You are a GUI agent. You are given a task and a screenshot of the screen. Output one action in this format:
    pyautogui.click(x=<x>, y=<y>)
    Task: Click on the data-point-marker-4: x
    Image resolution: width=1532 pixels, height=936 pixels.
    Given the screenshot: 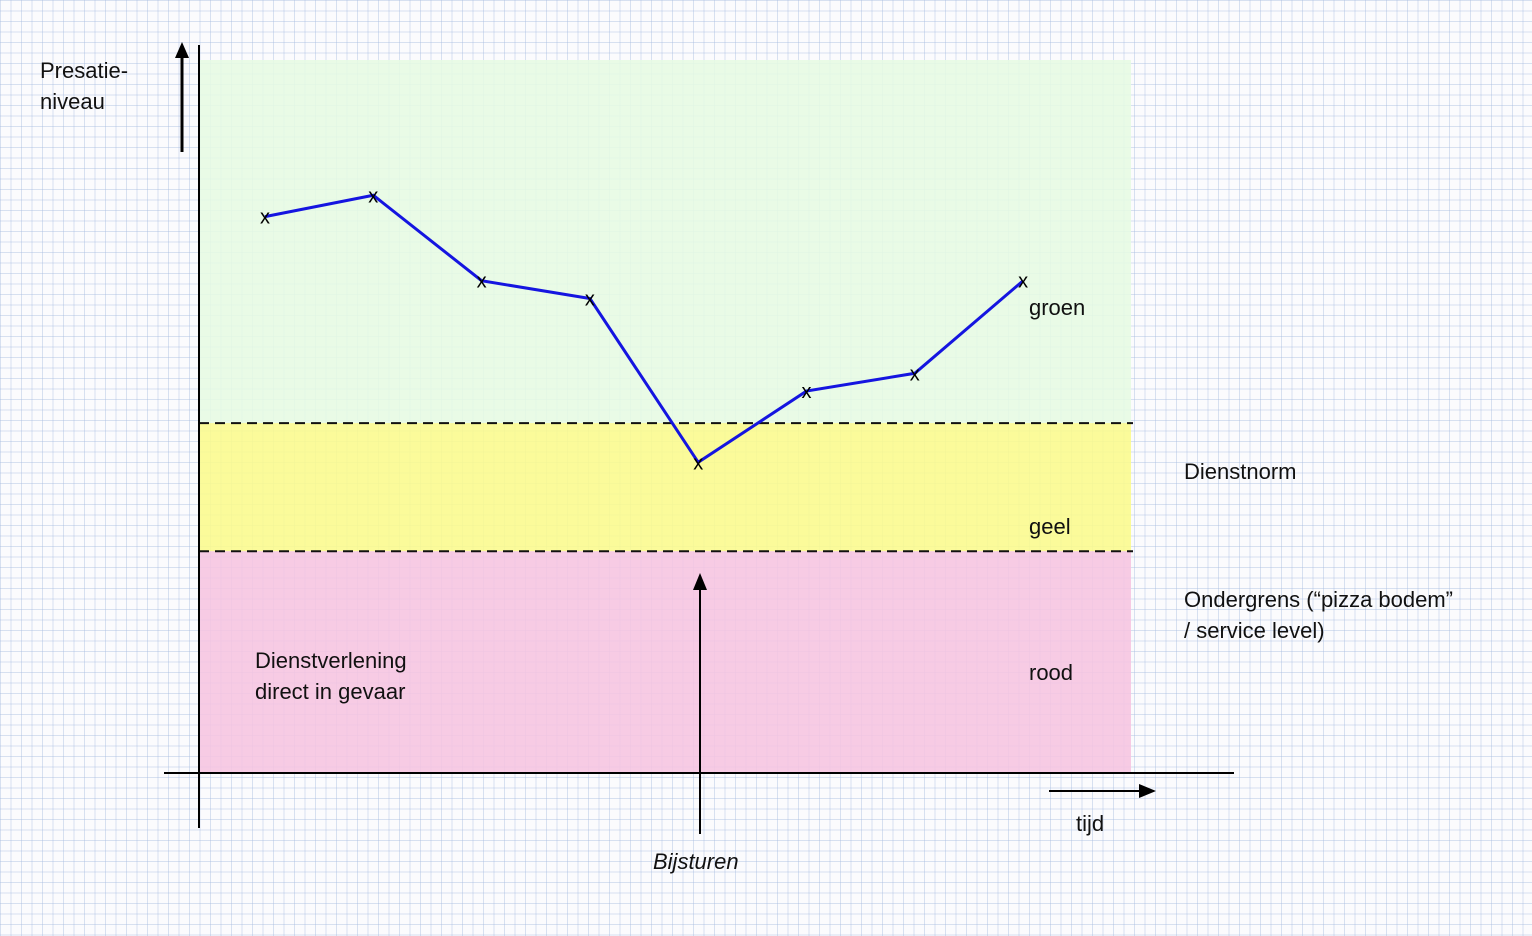 What is the action you would take?
    pyautogui.click(x=590, y=300)
    